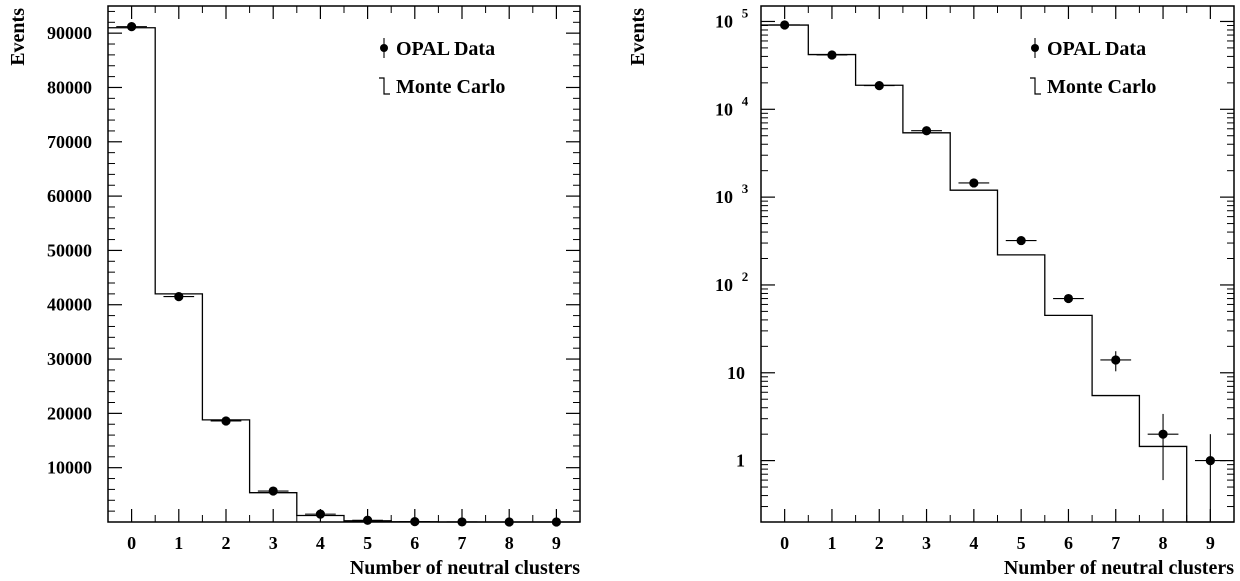  Describe the element at coordinates (1096, 49) in the screenshot. I see `chart-1-legend-label-data: OPAL Data` at that location.